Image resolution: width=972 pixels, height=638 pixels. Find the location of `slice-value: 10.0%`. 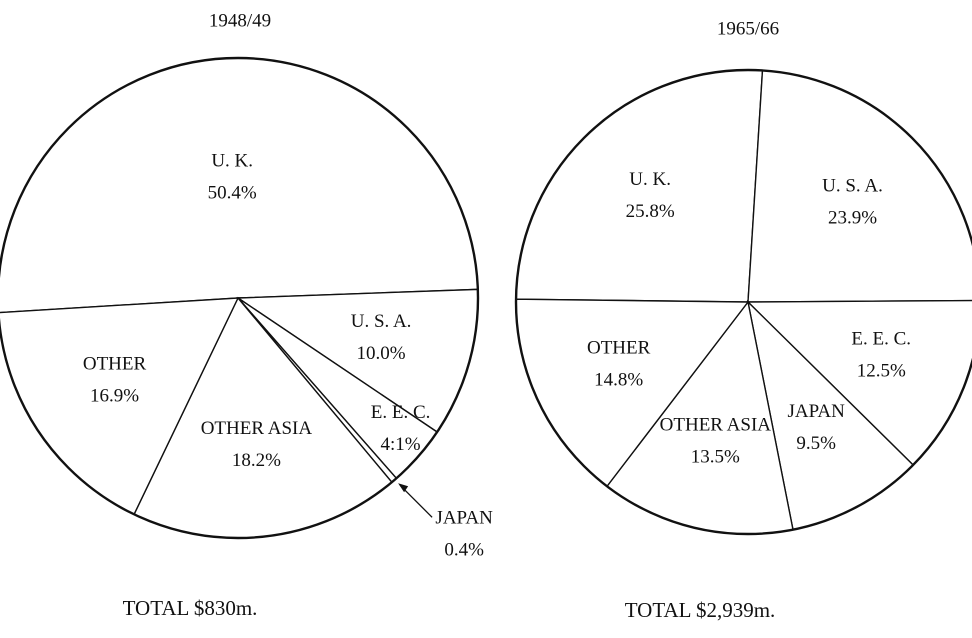

slice-value: 10.0% is located at coordinates (381, 353).